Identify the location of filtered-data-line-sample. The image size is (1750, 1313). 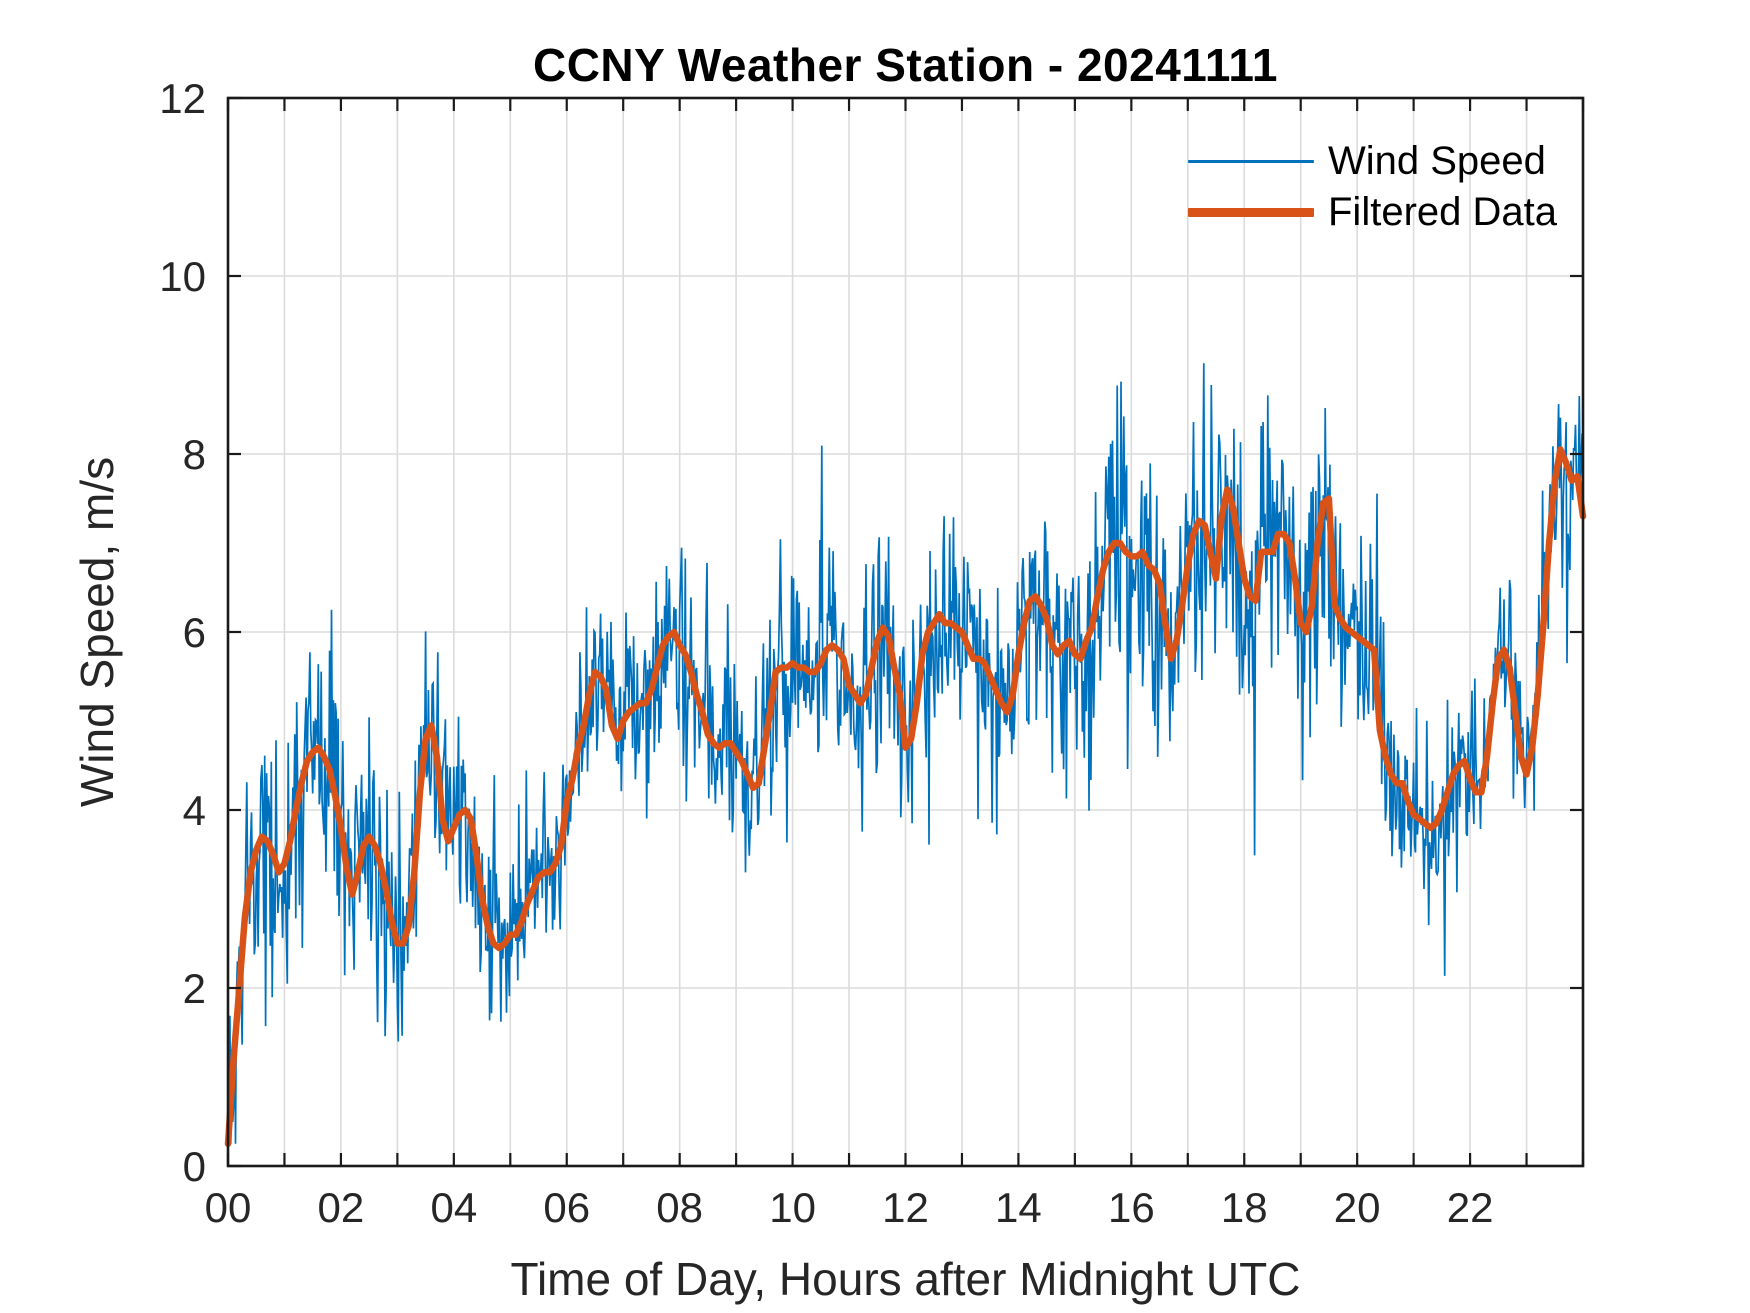
(1251, 212).